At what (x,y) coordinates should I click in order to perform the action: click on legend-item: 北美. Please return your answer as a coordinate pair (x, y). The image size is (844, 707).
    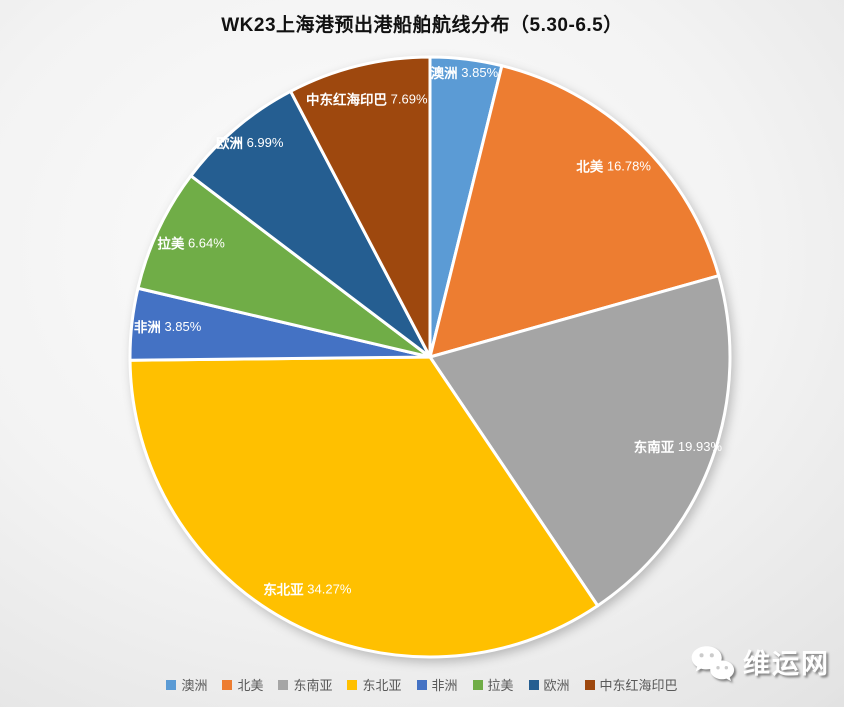
    Looking at the image, I should click on (242, 684).